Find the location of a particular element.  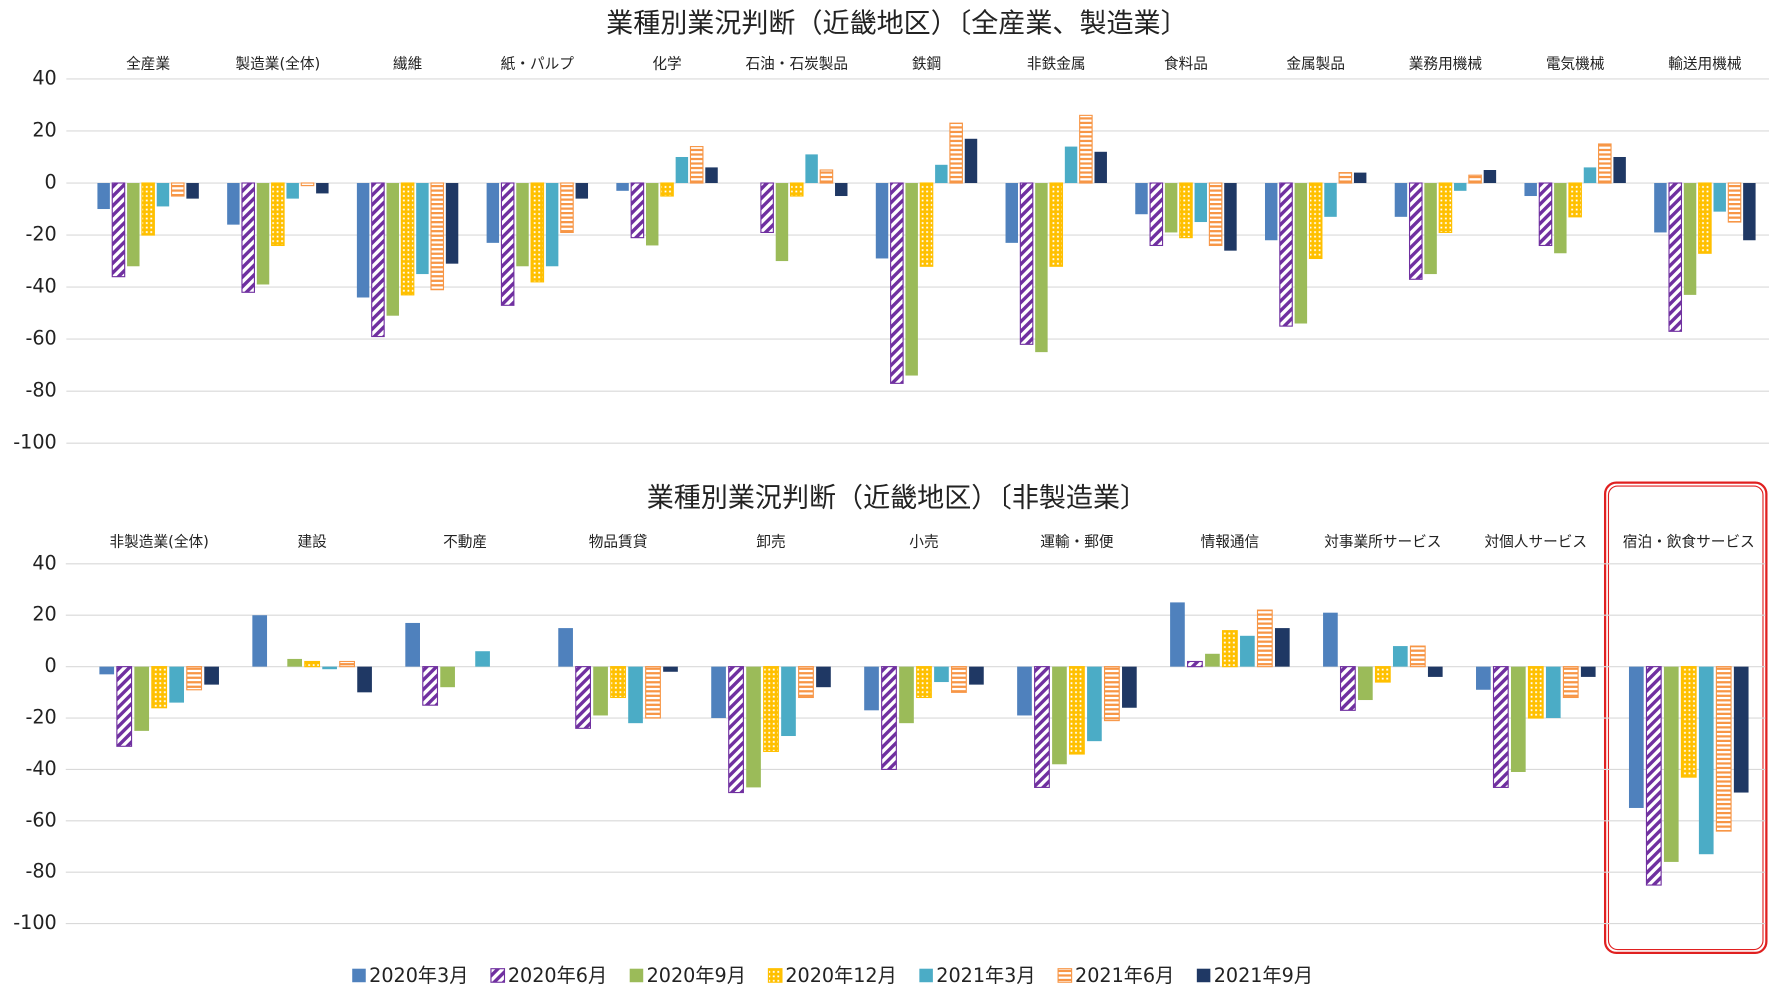

y-tick-label: -80 is located at coordinates (40, 871).